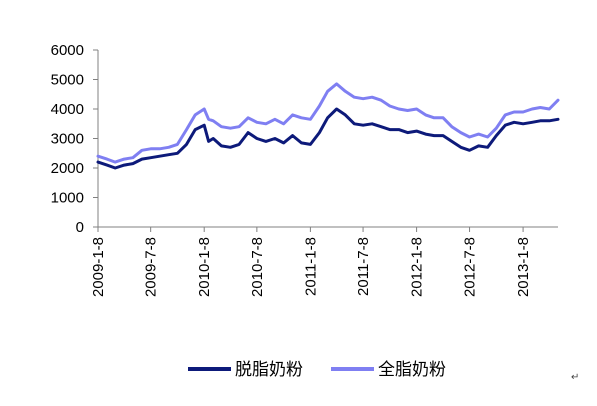 The image size is (597, 406). Describe the element at coordinates (575, 377) in the screenshot. I see `paragraph-mark: ↵` at that location.